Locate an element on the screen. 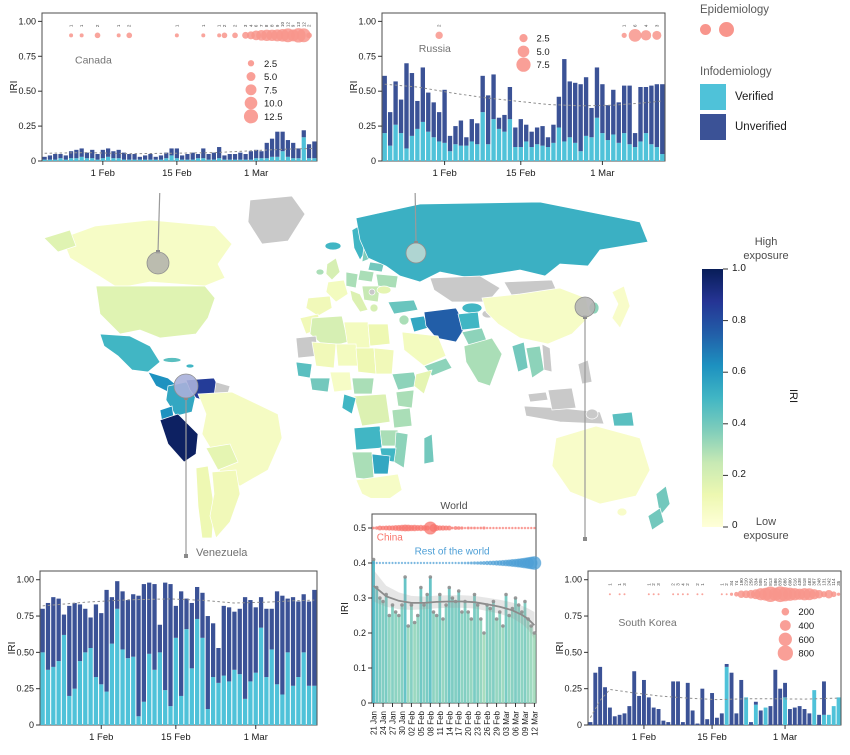 The width and height of the screenshot is (850, 755). country-new-zealand-south is located at coordinates (656, 519).